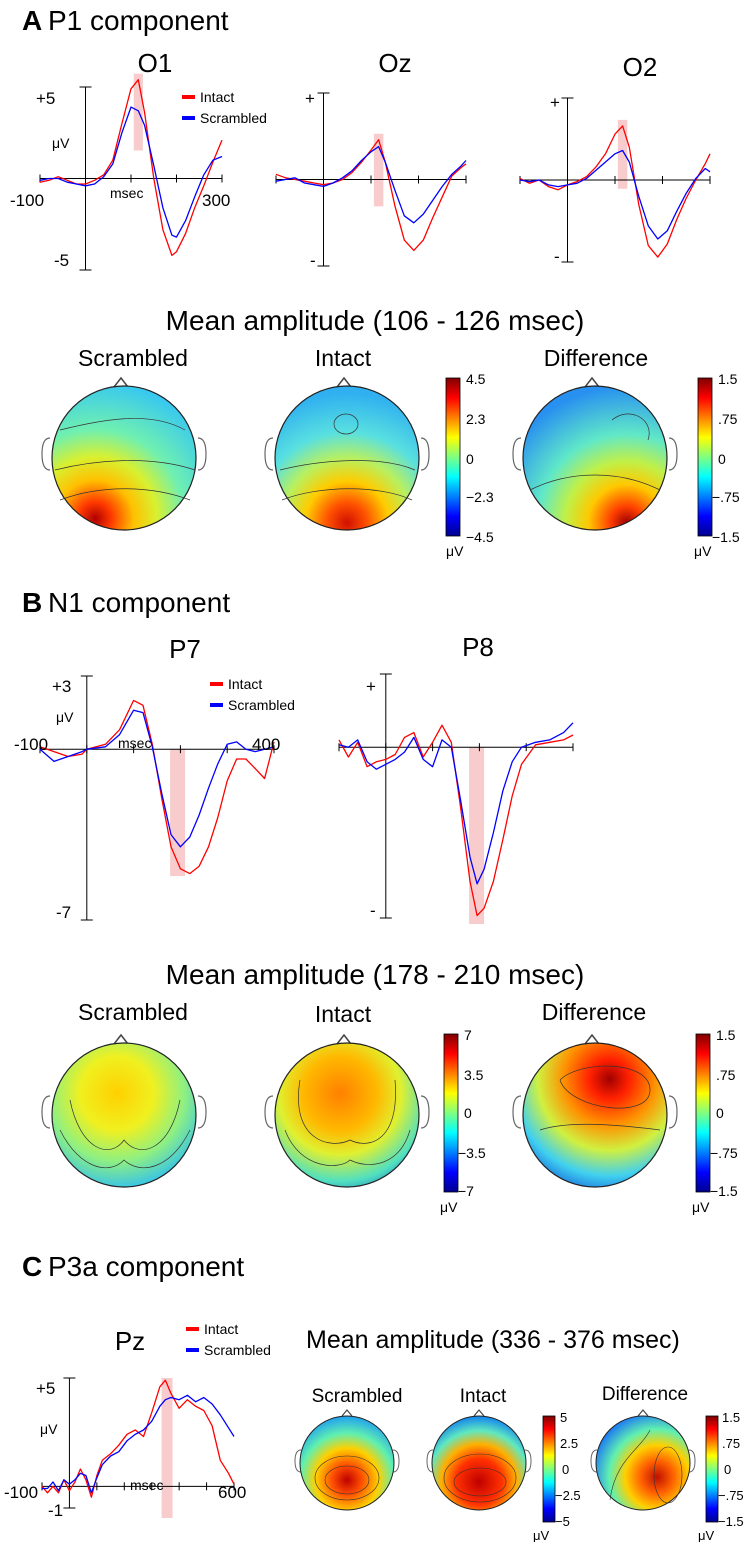 This screenshot has width=751, height=1542. I want to click on colorbar-a-main-unit: μV, so click(455, 551).